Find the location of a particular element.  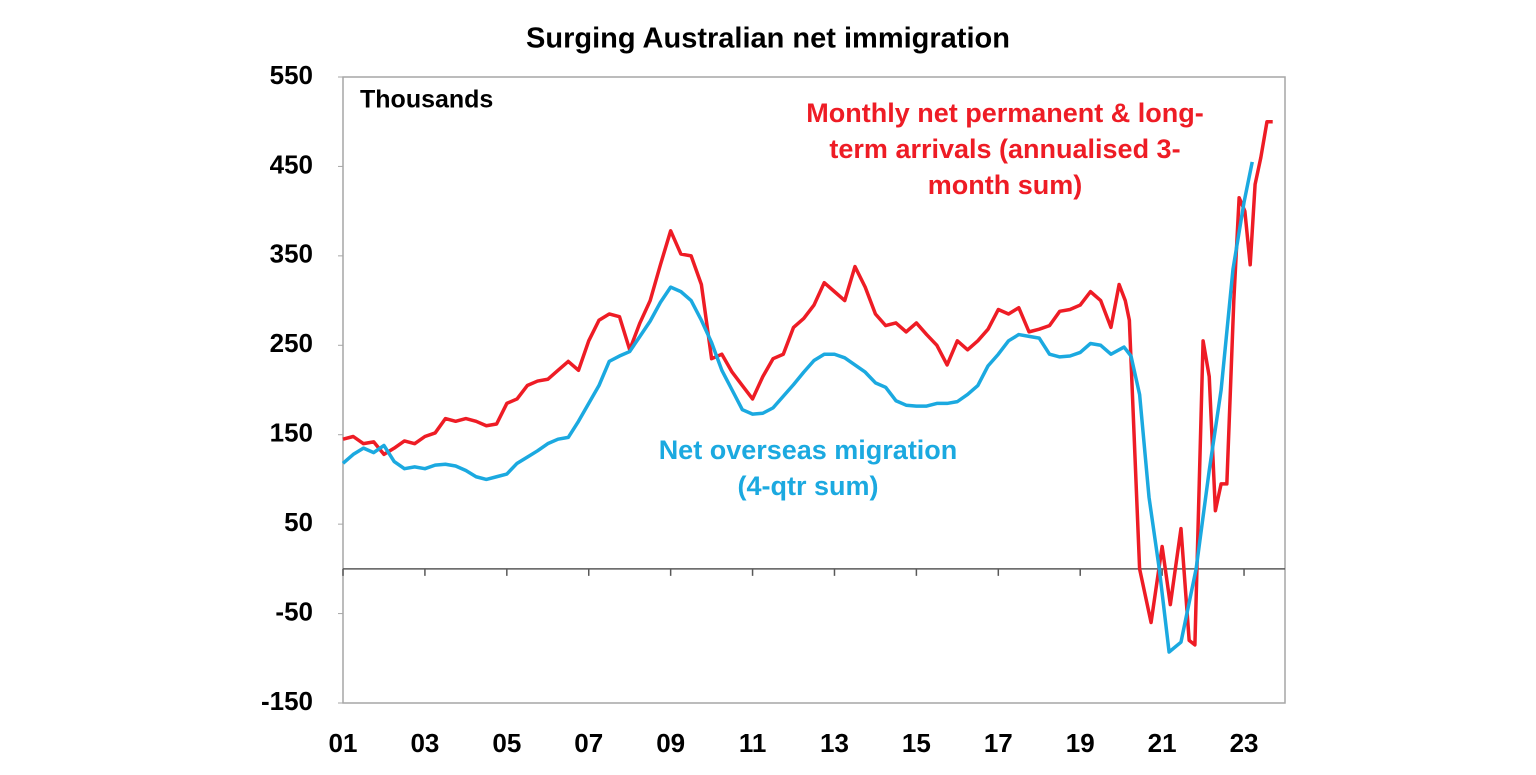

x-tick-label: 21 is located at coordinates (1162, 743).